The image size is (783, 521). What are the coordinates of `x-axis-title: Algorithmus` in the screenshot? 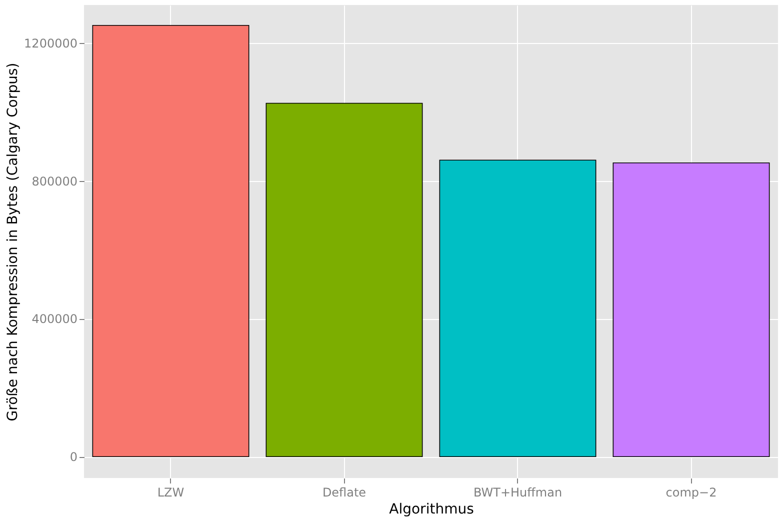 It's located at (431, 510).